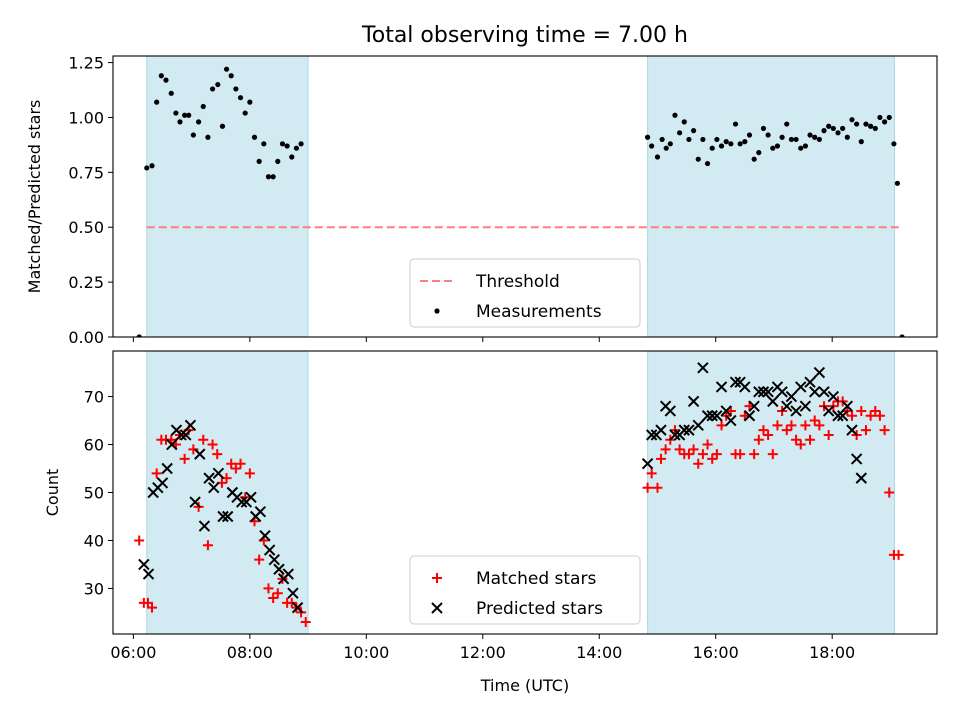 This screenshot has height=720, width=960. I want to click on y-tick-label: 0.25, so click(86, 282).